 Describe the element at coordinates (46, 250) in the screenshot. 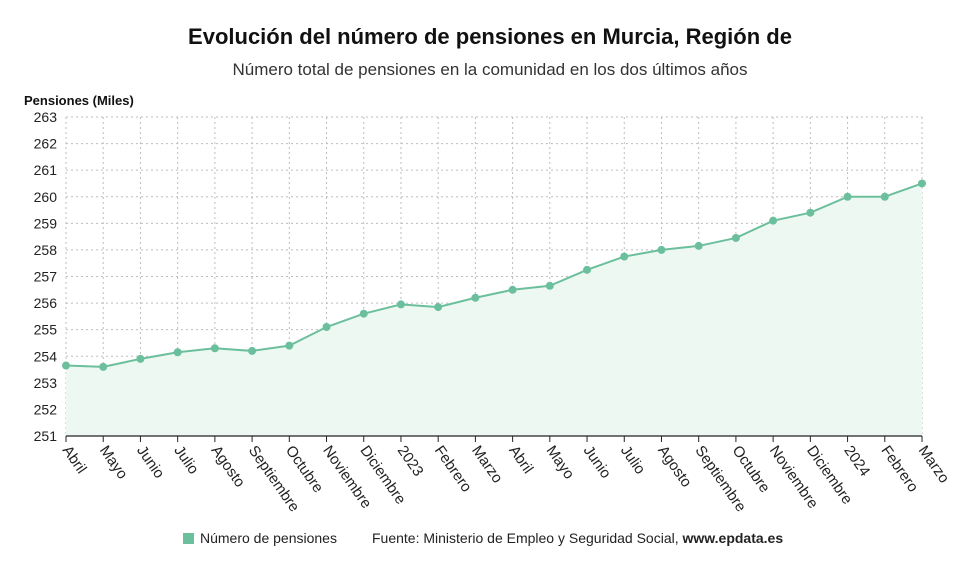

I see `y-tick-label: 258` at that location.